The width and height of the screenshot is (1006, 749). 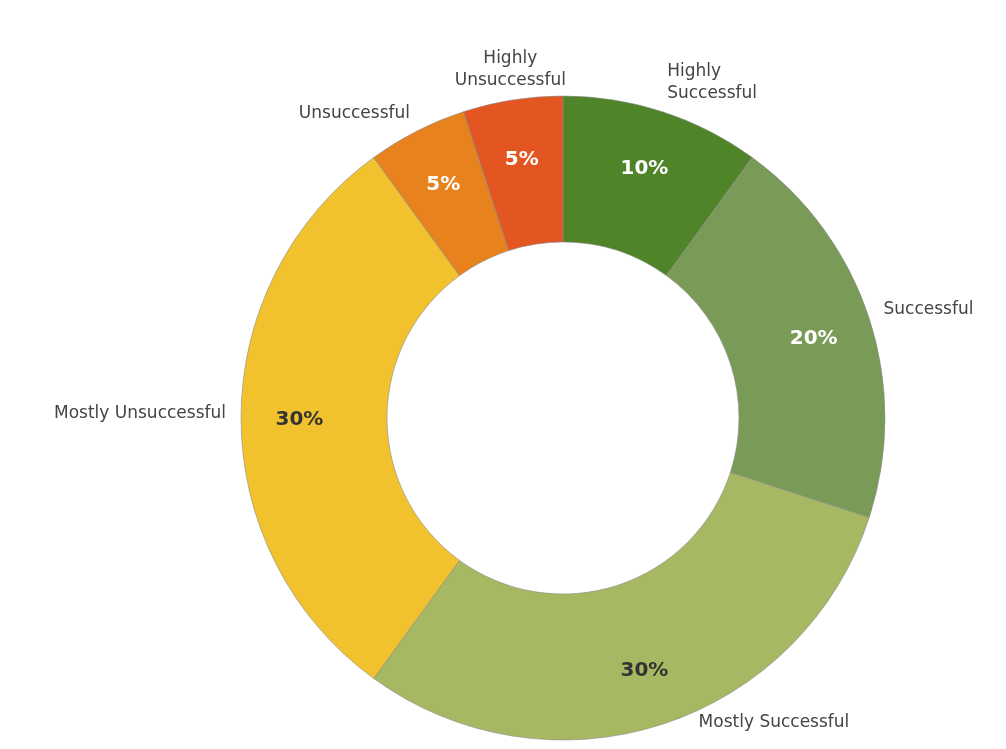 I want to click on data-label: 20%, so click(x=813, y=336).